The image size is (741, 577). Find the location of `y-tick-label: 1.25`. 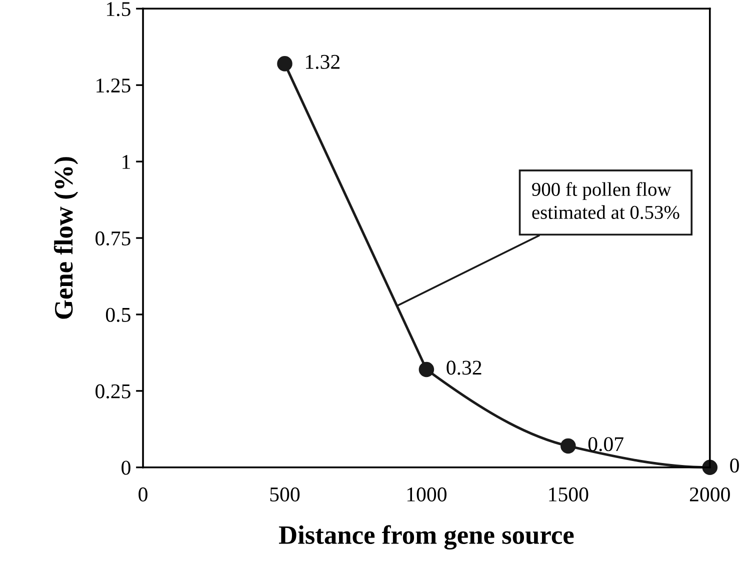

y-tick-label: 1.25 is located at coordinates (113, 85).